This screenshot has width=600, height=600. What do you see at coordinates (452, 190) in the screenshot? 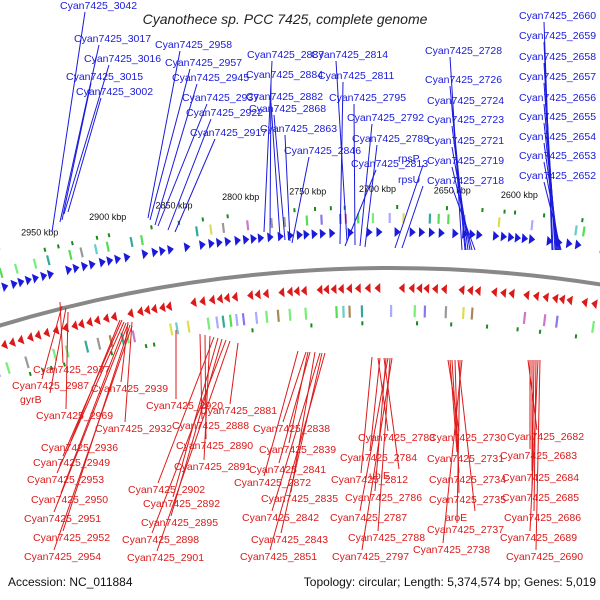
I see `kbp-tick-label: 2650 kbp` at bounding box center [452, 190].